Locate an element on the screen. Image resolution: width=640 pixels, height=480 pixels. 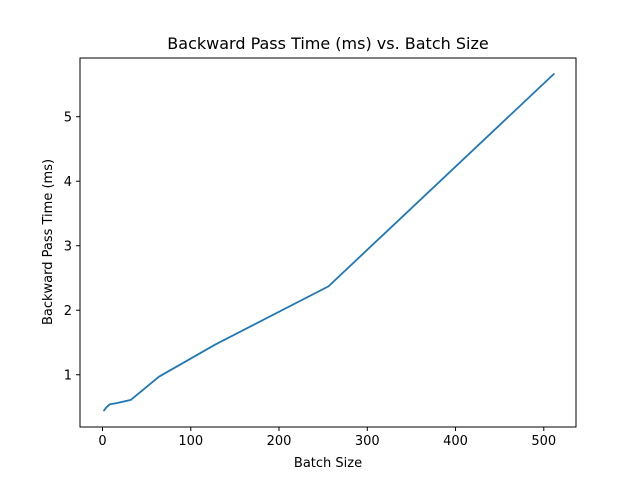
y-axis-label: Backward Pass Time (ms) is located at coordinates (48, 242).